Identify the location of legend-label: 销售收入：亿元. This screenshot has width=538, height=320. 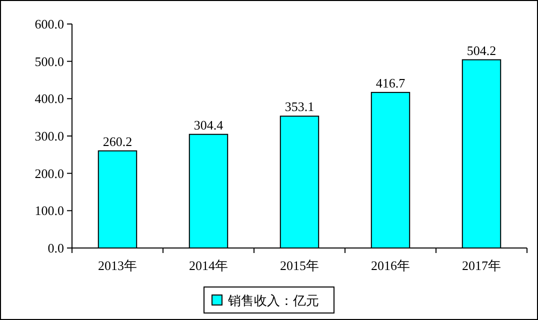
(273, 301).